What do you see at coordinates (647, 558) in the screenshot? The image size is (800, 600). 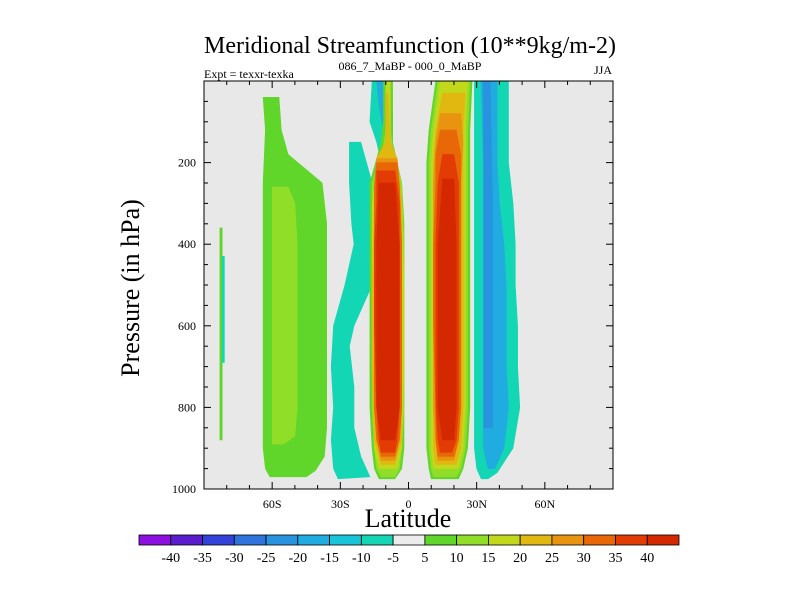 I see `colorbar-label: 40` at bounding box center [647, 558].